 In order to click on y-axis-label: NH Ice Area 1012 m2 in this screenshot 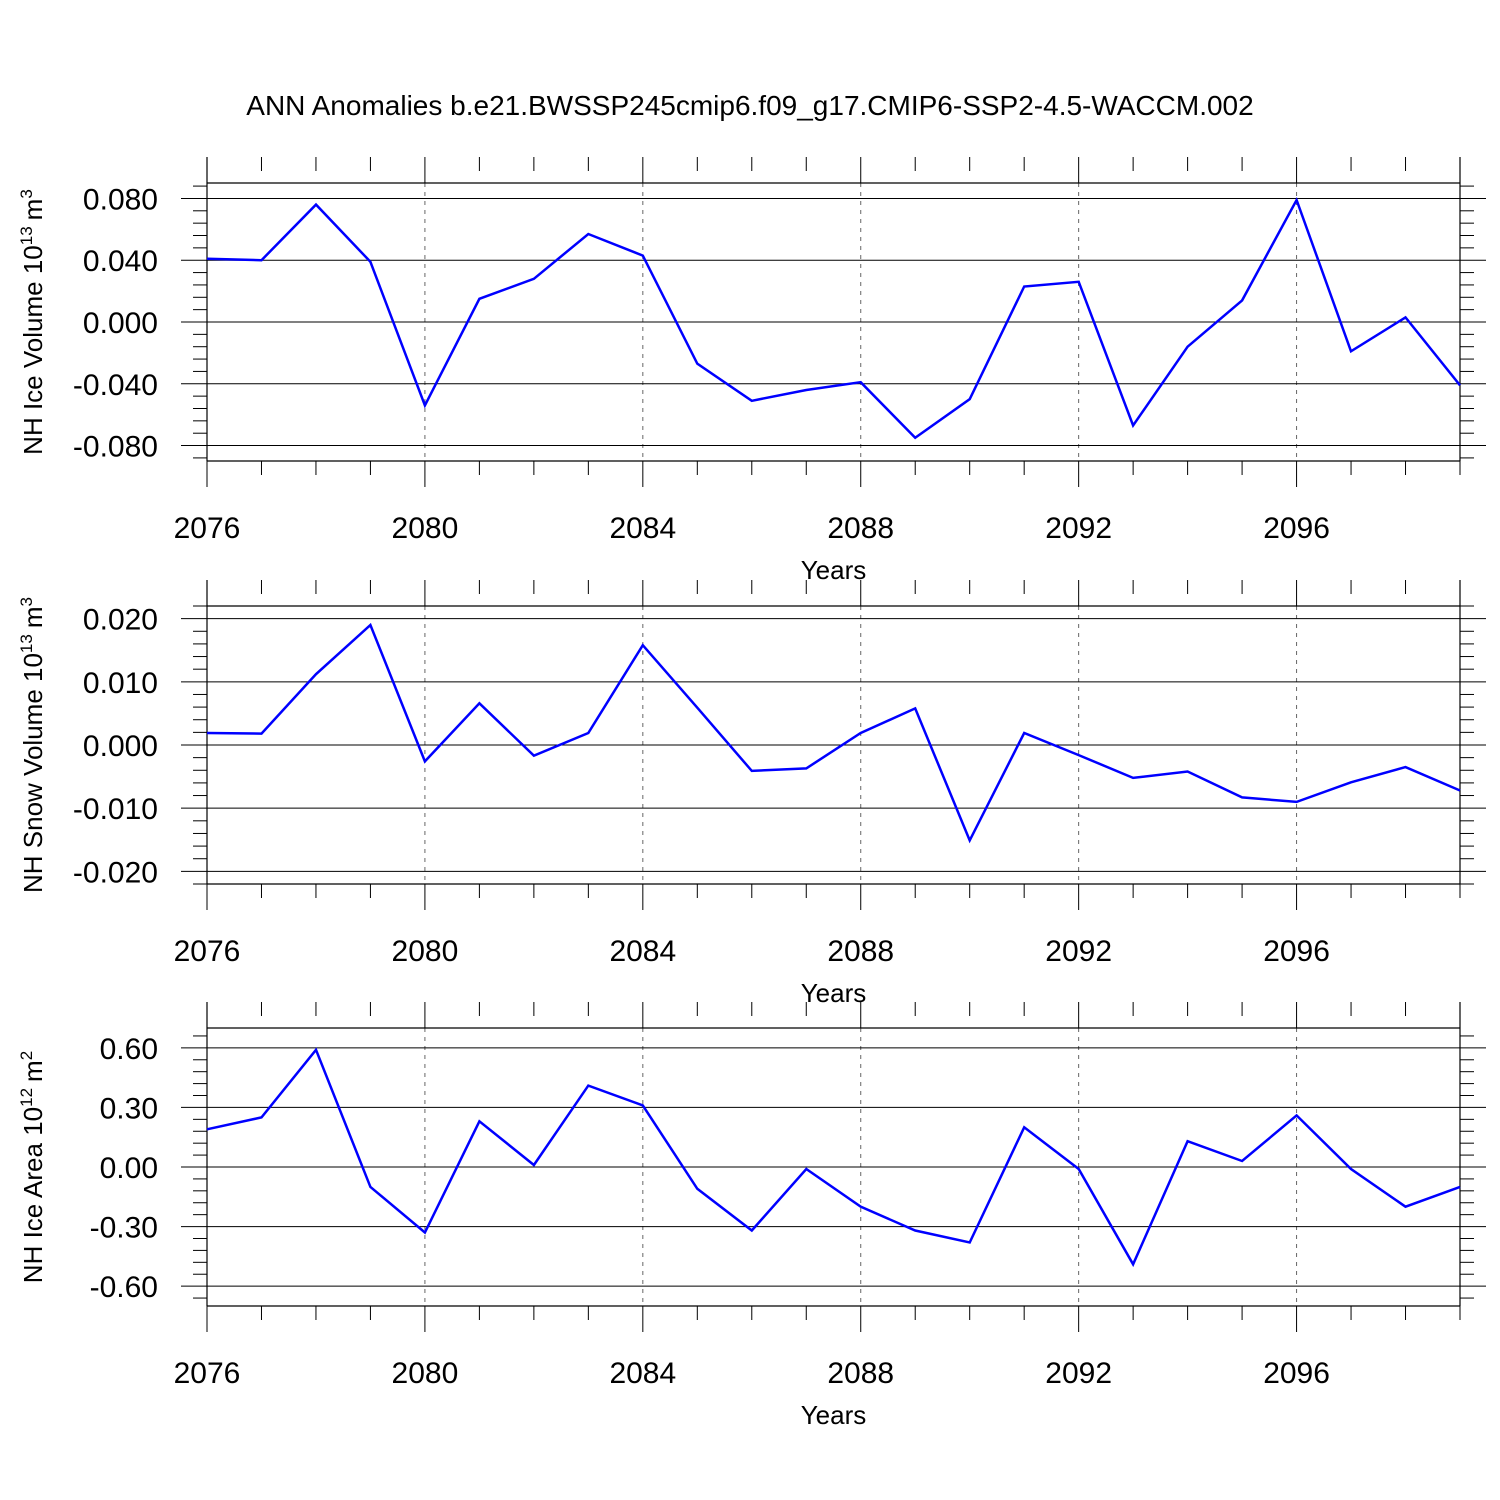, I will do `click(32, 1167)`.